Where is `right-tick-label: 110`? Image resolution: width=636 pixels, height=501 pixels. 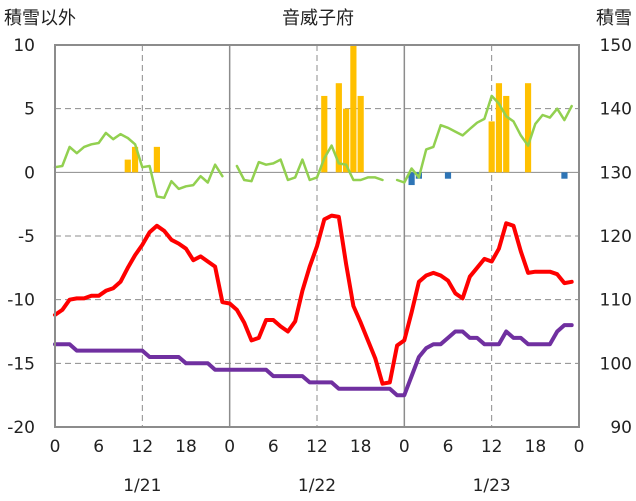 right-tick-label: 110 is located at coordinates (616, 301).